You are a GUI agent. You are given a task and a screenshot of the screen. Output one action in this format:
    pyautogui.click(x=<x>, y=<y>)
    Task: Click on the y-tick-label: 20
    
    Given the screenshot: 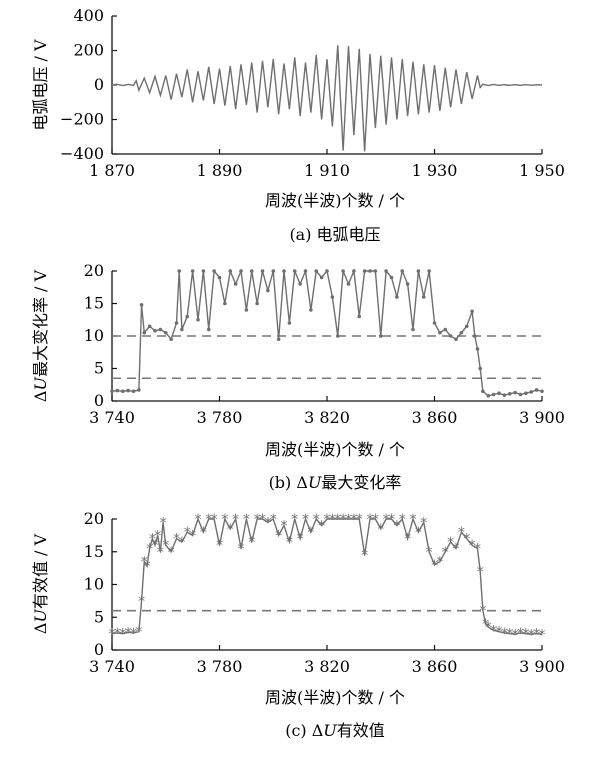 What is the action you would take?
    pyautogui.click(x=94, y=518)
    